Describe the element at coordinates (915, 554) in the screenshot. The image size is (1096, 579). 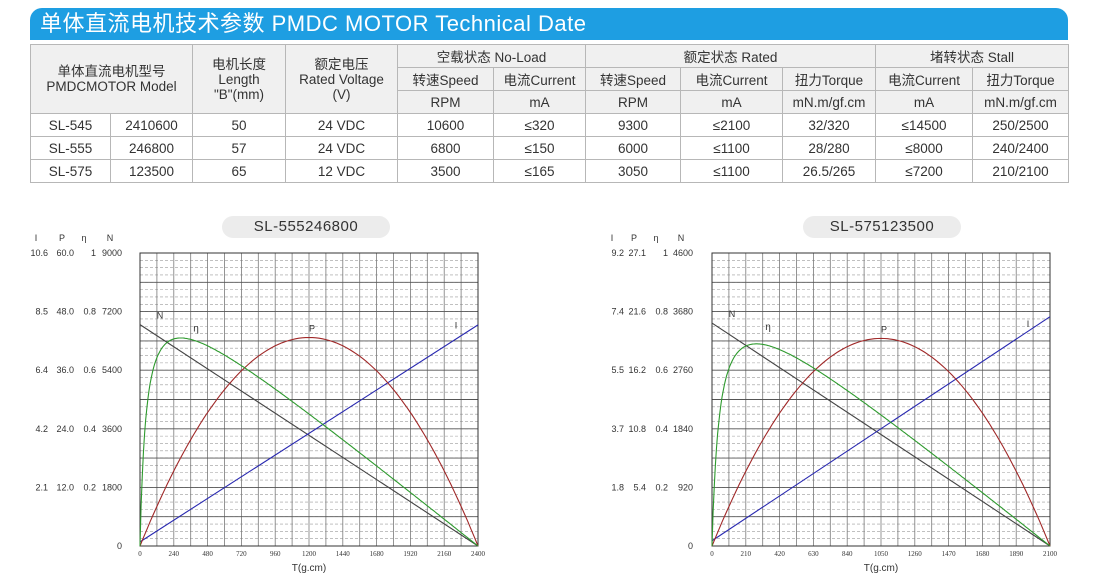
I see `x-tick-label: 1260` at that location.